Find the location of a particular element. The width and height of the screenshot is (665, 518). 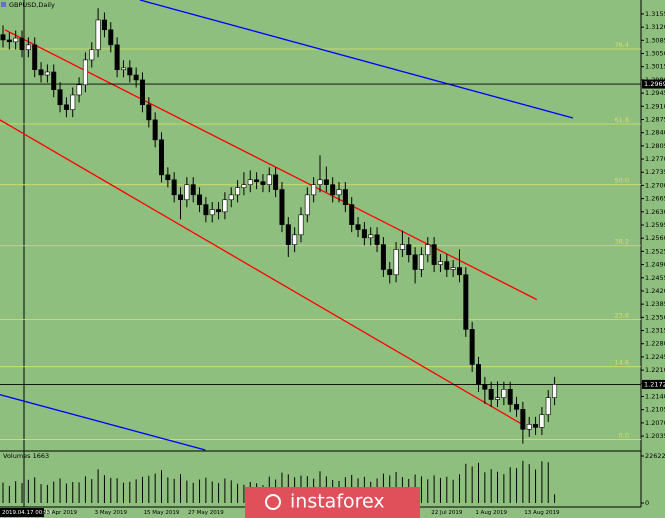

price-label: 1.2172 is located at coordinates (654, 384).